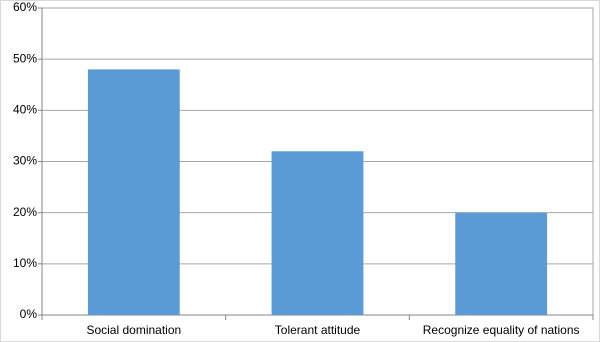 The image size is (600, 342). What do you see at coordinates (133, 330) in the screenshot?
I see `x-tick-label: Social domination` at bounding box center [133, 330].